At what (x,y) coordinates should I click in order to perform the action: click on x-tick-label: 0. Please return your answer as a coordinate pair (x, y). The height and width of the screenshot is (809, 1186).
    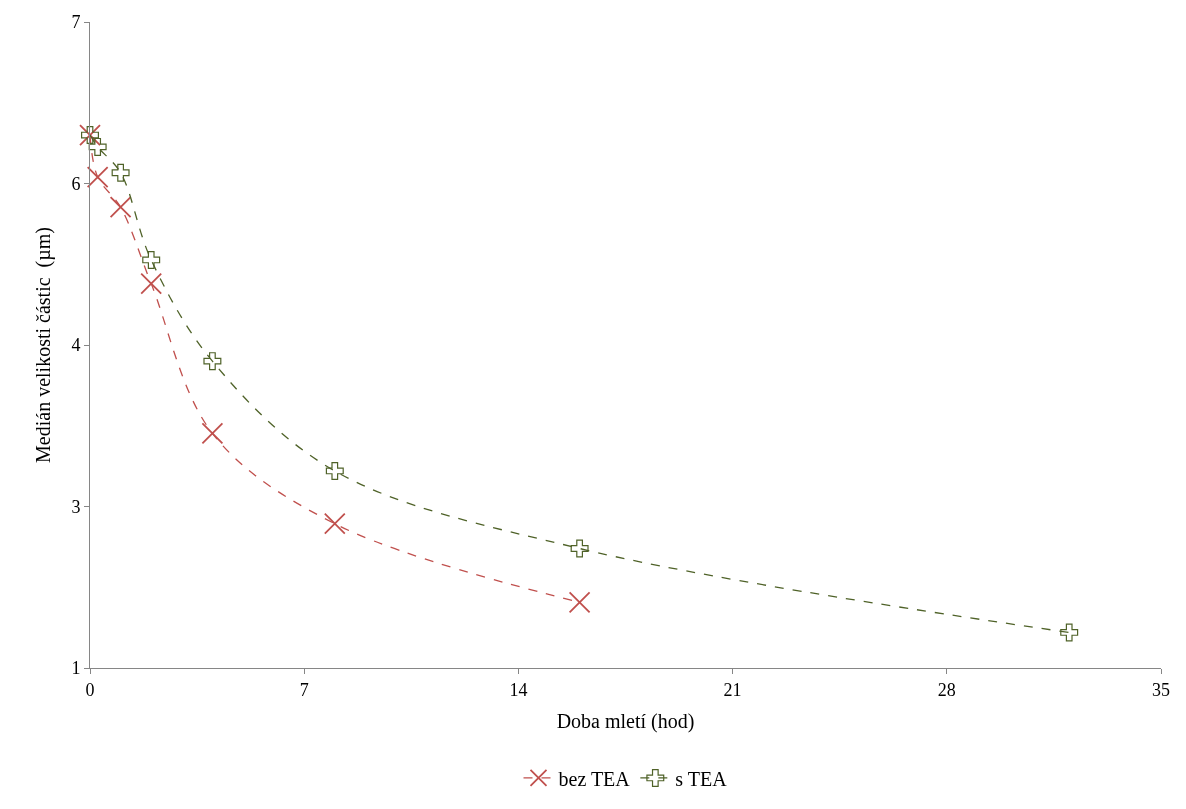
    Looking at the image, I should click on (90, 689).